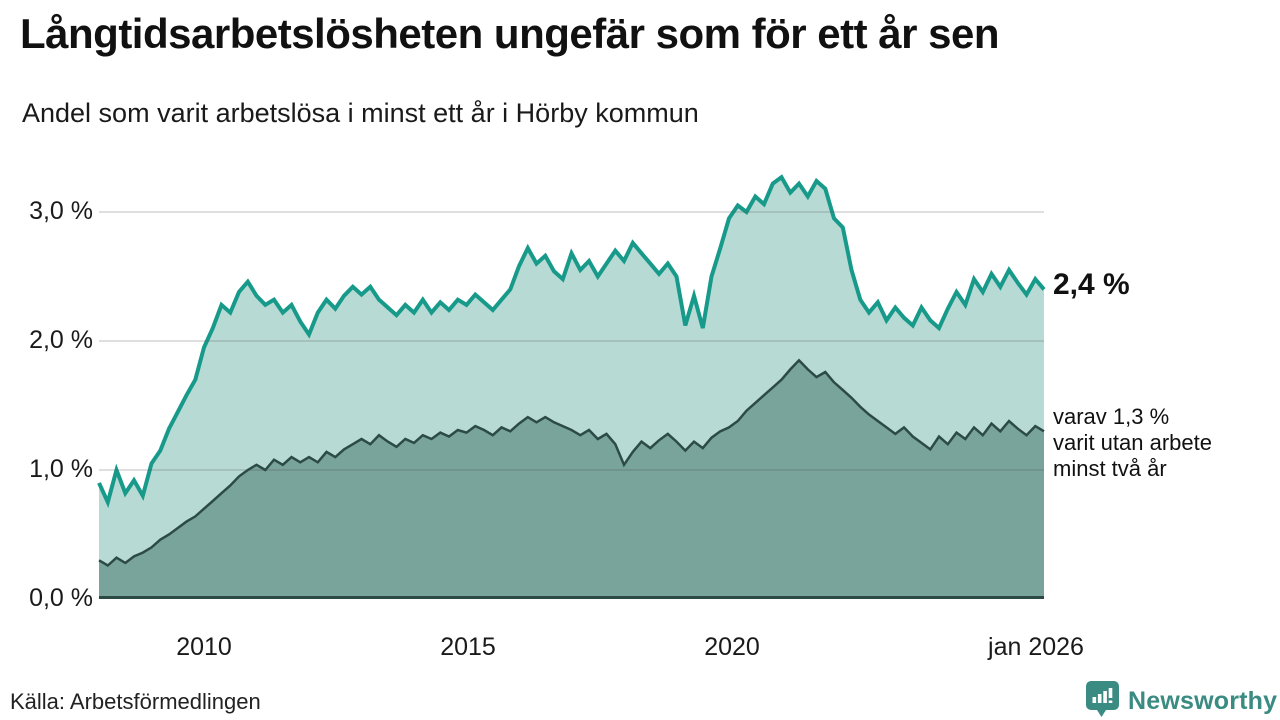  Describe the element at coordinates (1132, 442) in the screenshot. I see `subset-annotation-line2: varit utan arbete` at that location.